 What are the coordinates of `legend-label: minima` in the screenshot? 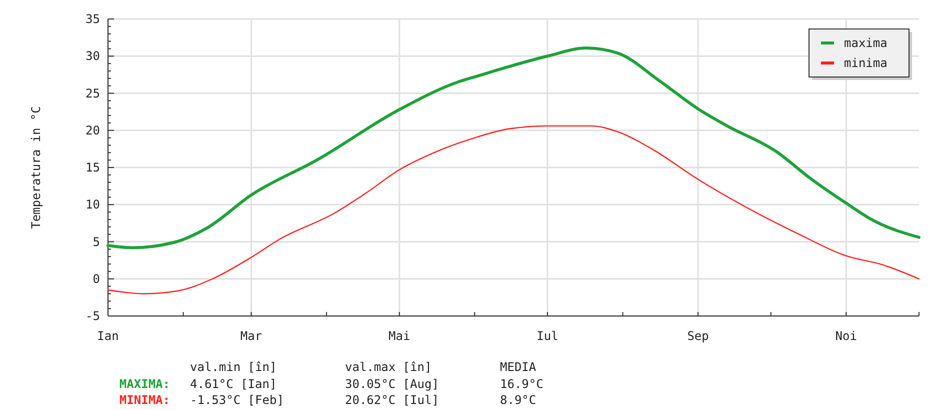 It's located at (866, 63).